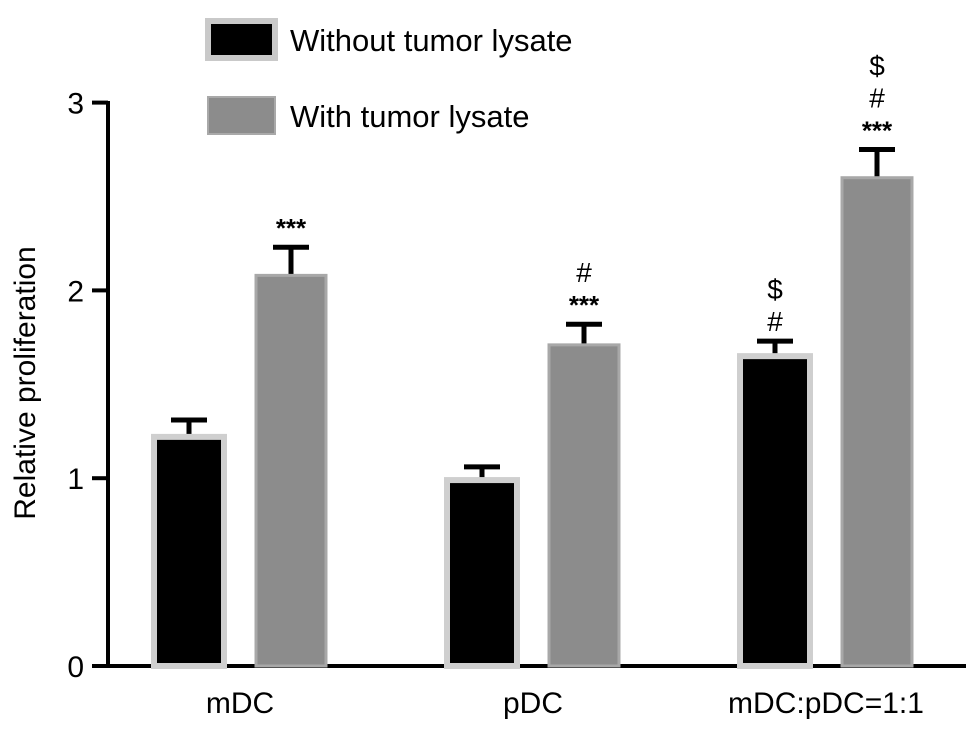  I want to click on category-labels: mDC pDC mDC:pDC=1:1, so click(565, 703).